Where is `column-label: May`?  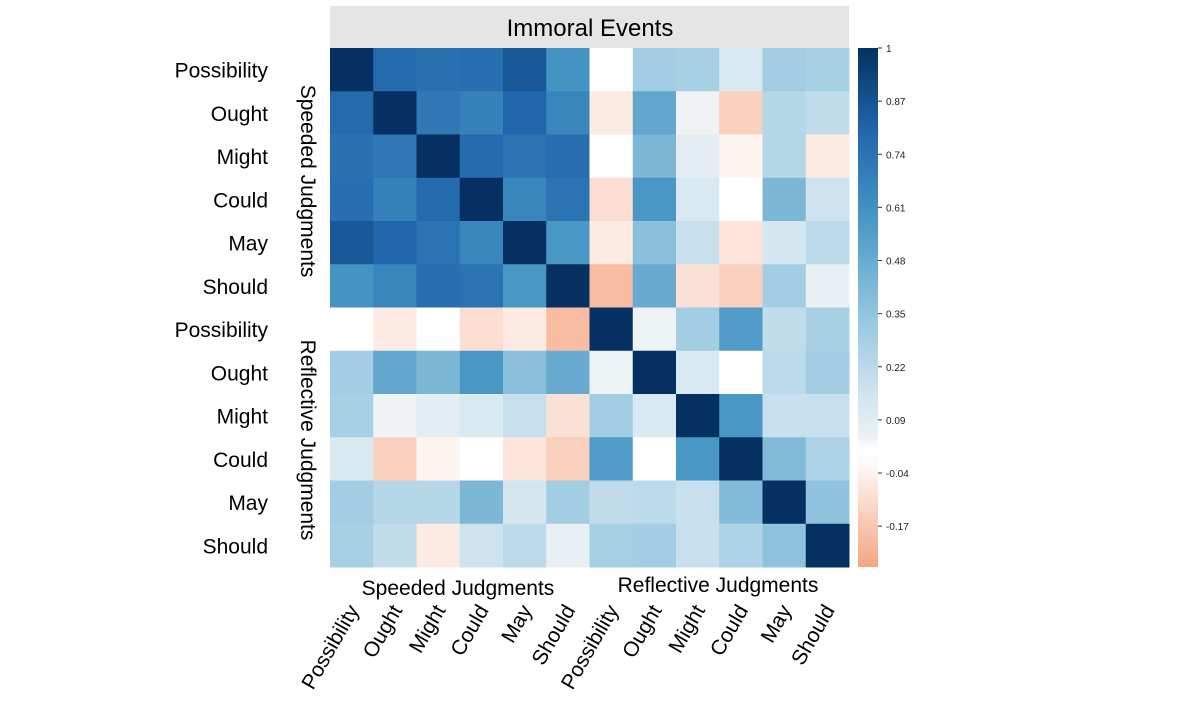
column-label: May is located at coordinates (517, 624).